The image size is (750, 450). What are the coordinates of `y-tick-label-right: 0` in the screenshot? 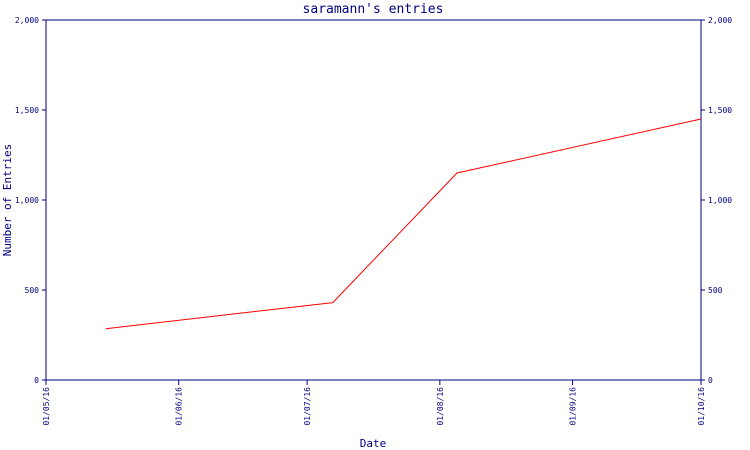 It's located at (710, 380).